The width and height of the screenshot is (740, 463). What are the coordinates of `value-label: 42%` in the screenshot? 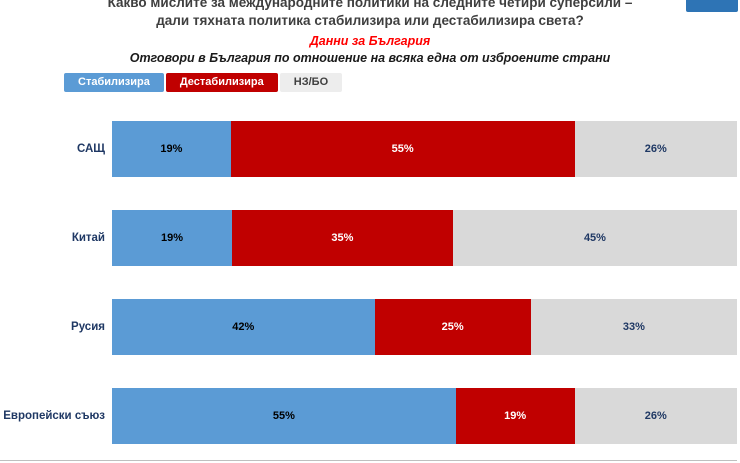 It's located at (243, 326).